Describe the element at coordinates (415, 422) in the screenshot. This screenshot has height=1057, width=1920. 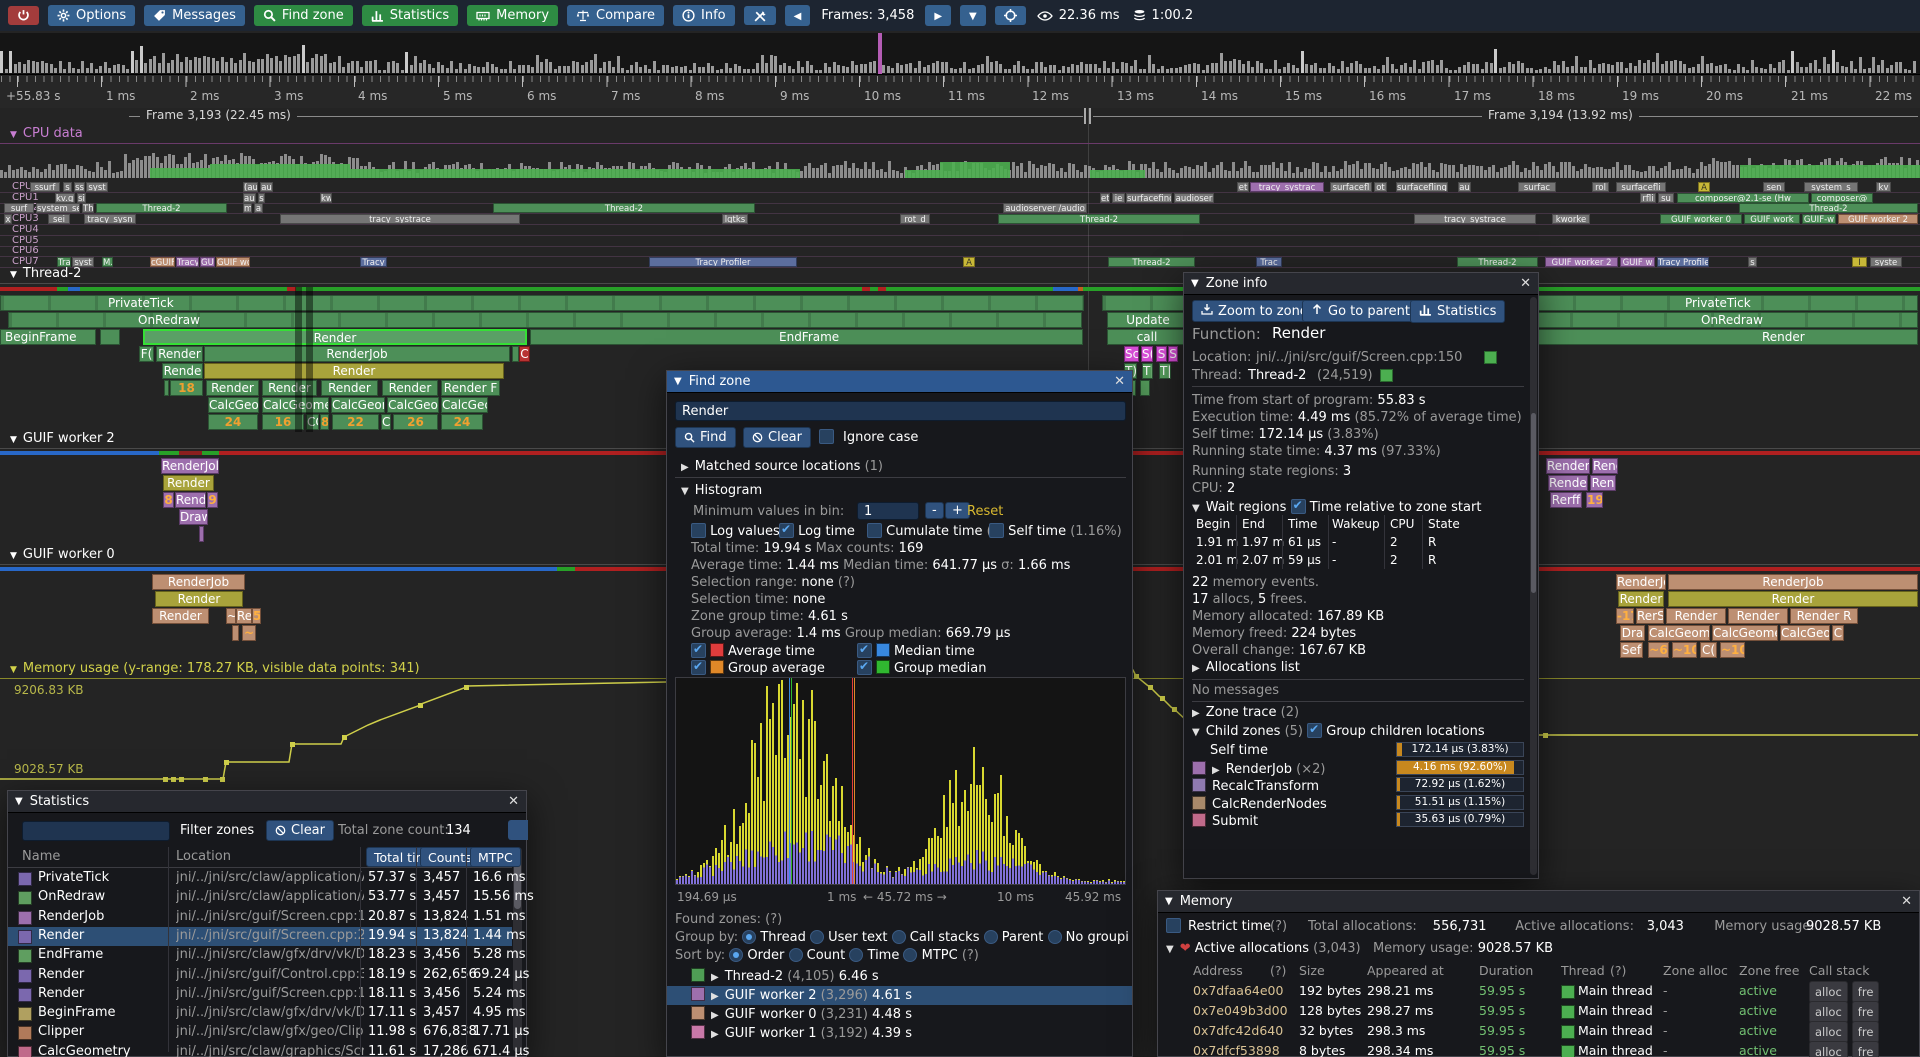
I see `timeline-zone: 26` at that location.